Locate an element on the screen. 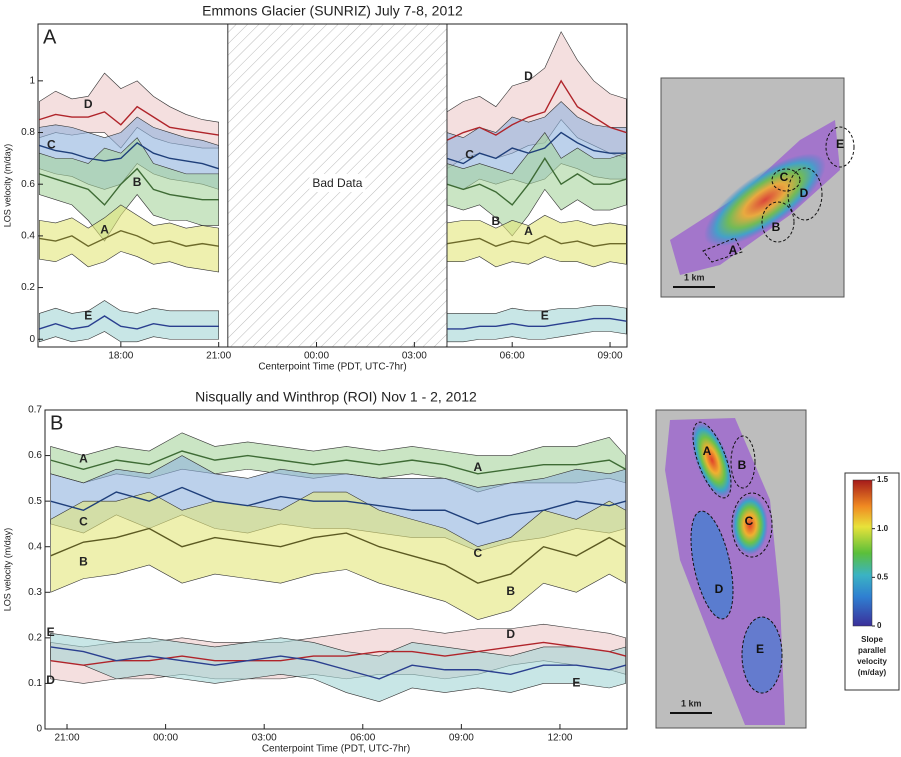 The image size is (901, 757). y-tick-label: 0.1 is located at coordinates (35, 683).